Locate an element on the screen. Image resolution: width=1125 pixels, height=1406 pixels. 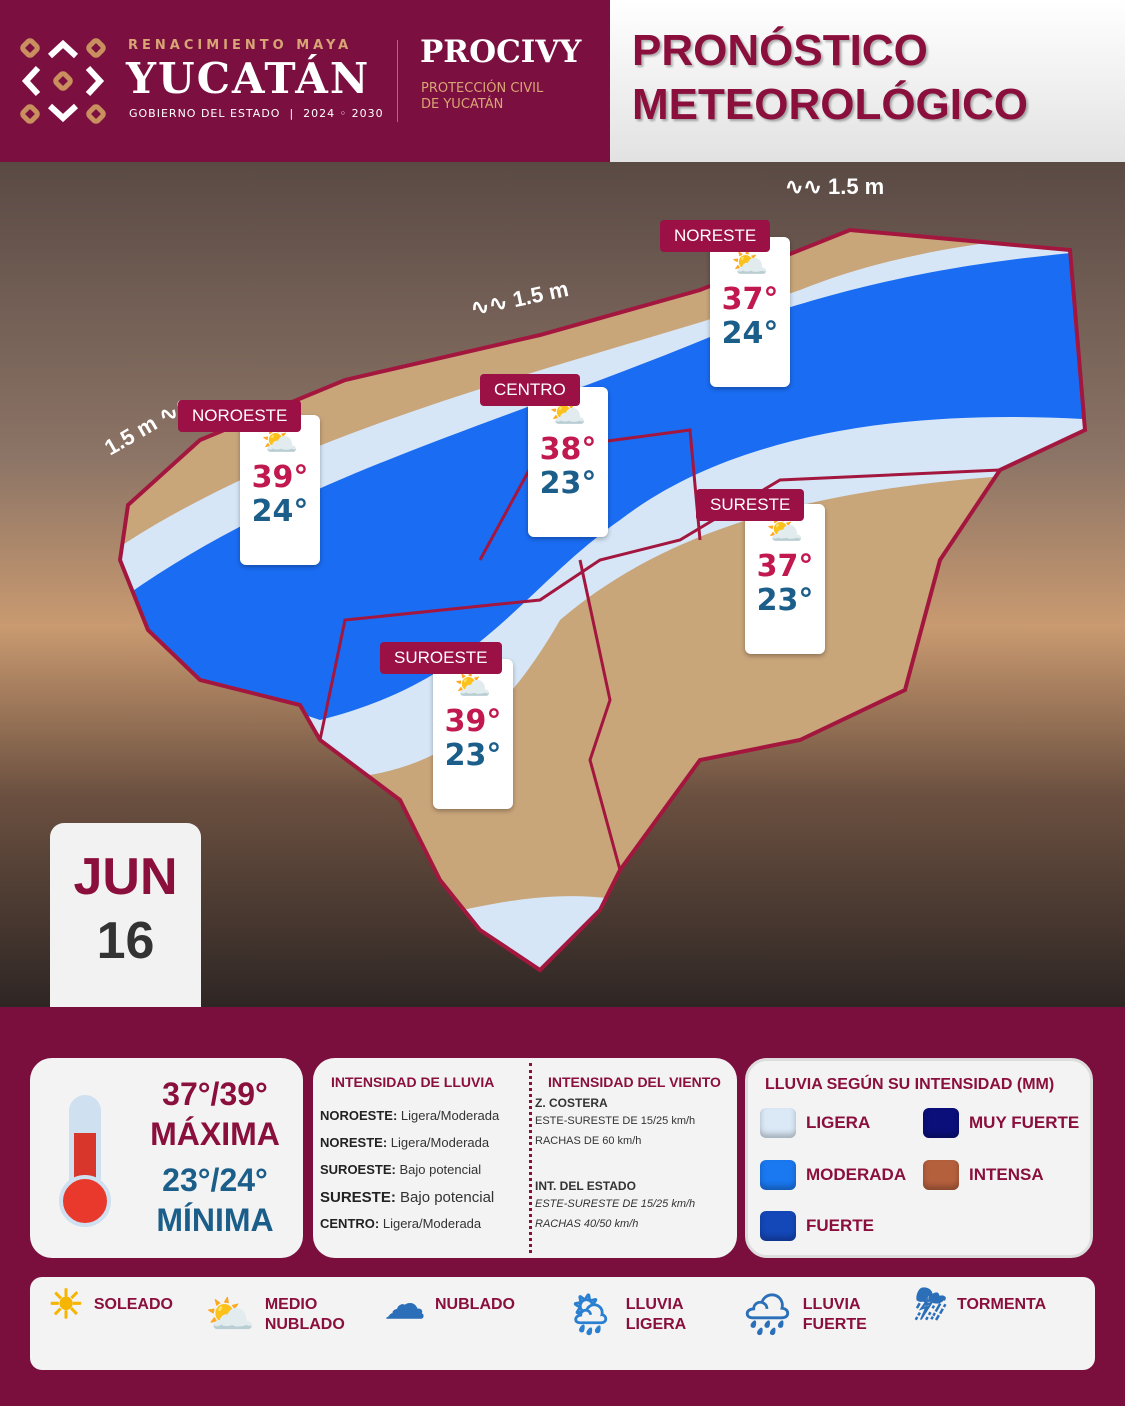
rain-region: SURESTE: is located at coordinates (358, 1197).